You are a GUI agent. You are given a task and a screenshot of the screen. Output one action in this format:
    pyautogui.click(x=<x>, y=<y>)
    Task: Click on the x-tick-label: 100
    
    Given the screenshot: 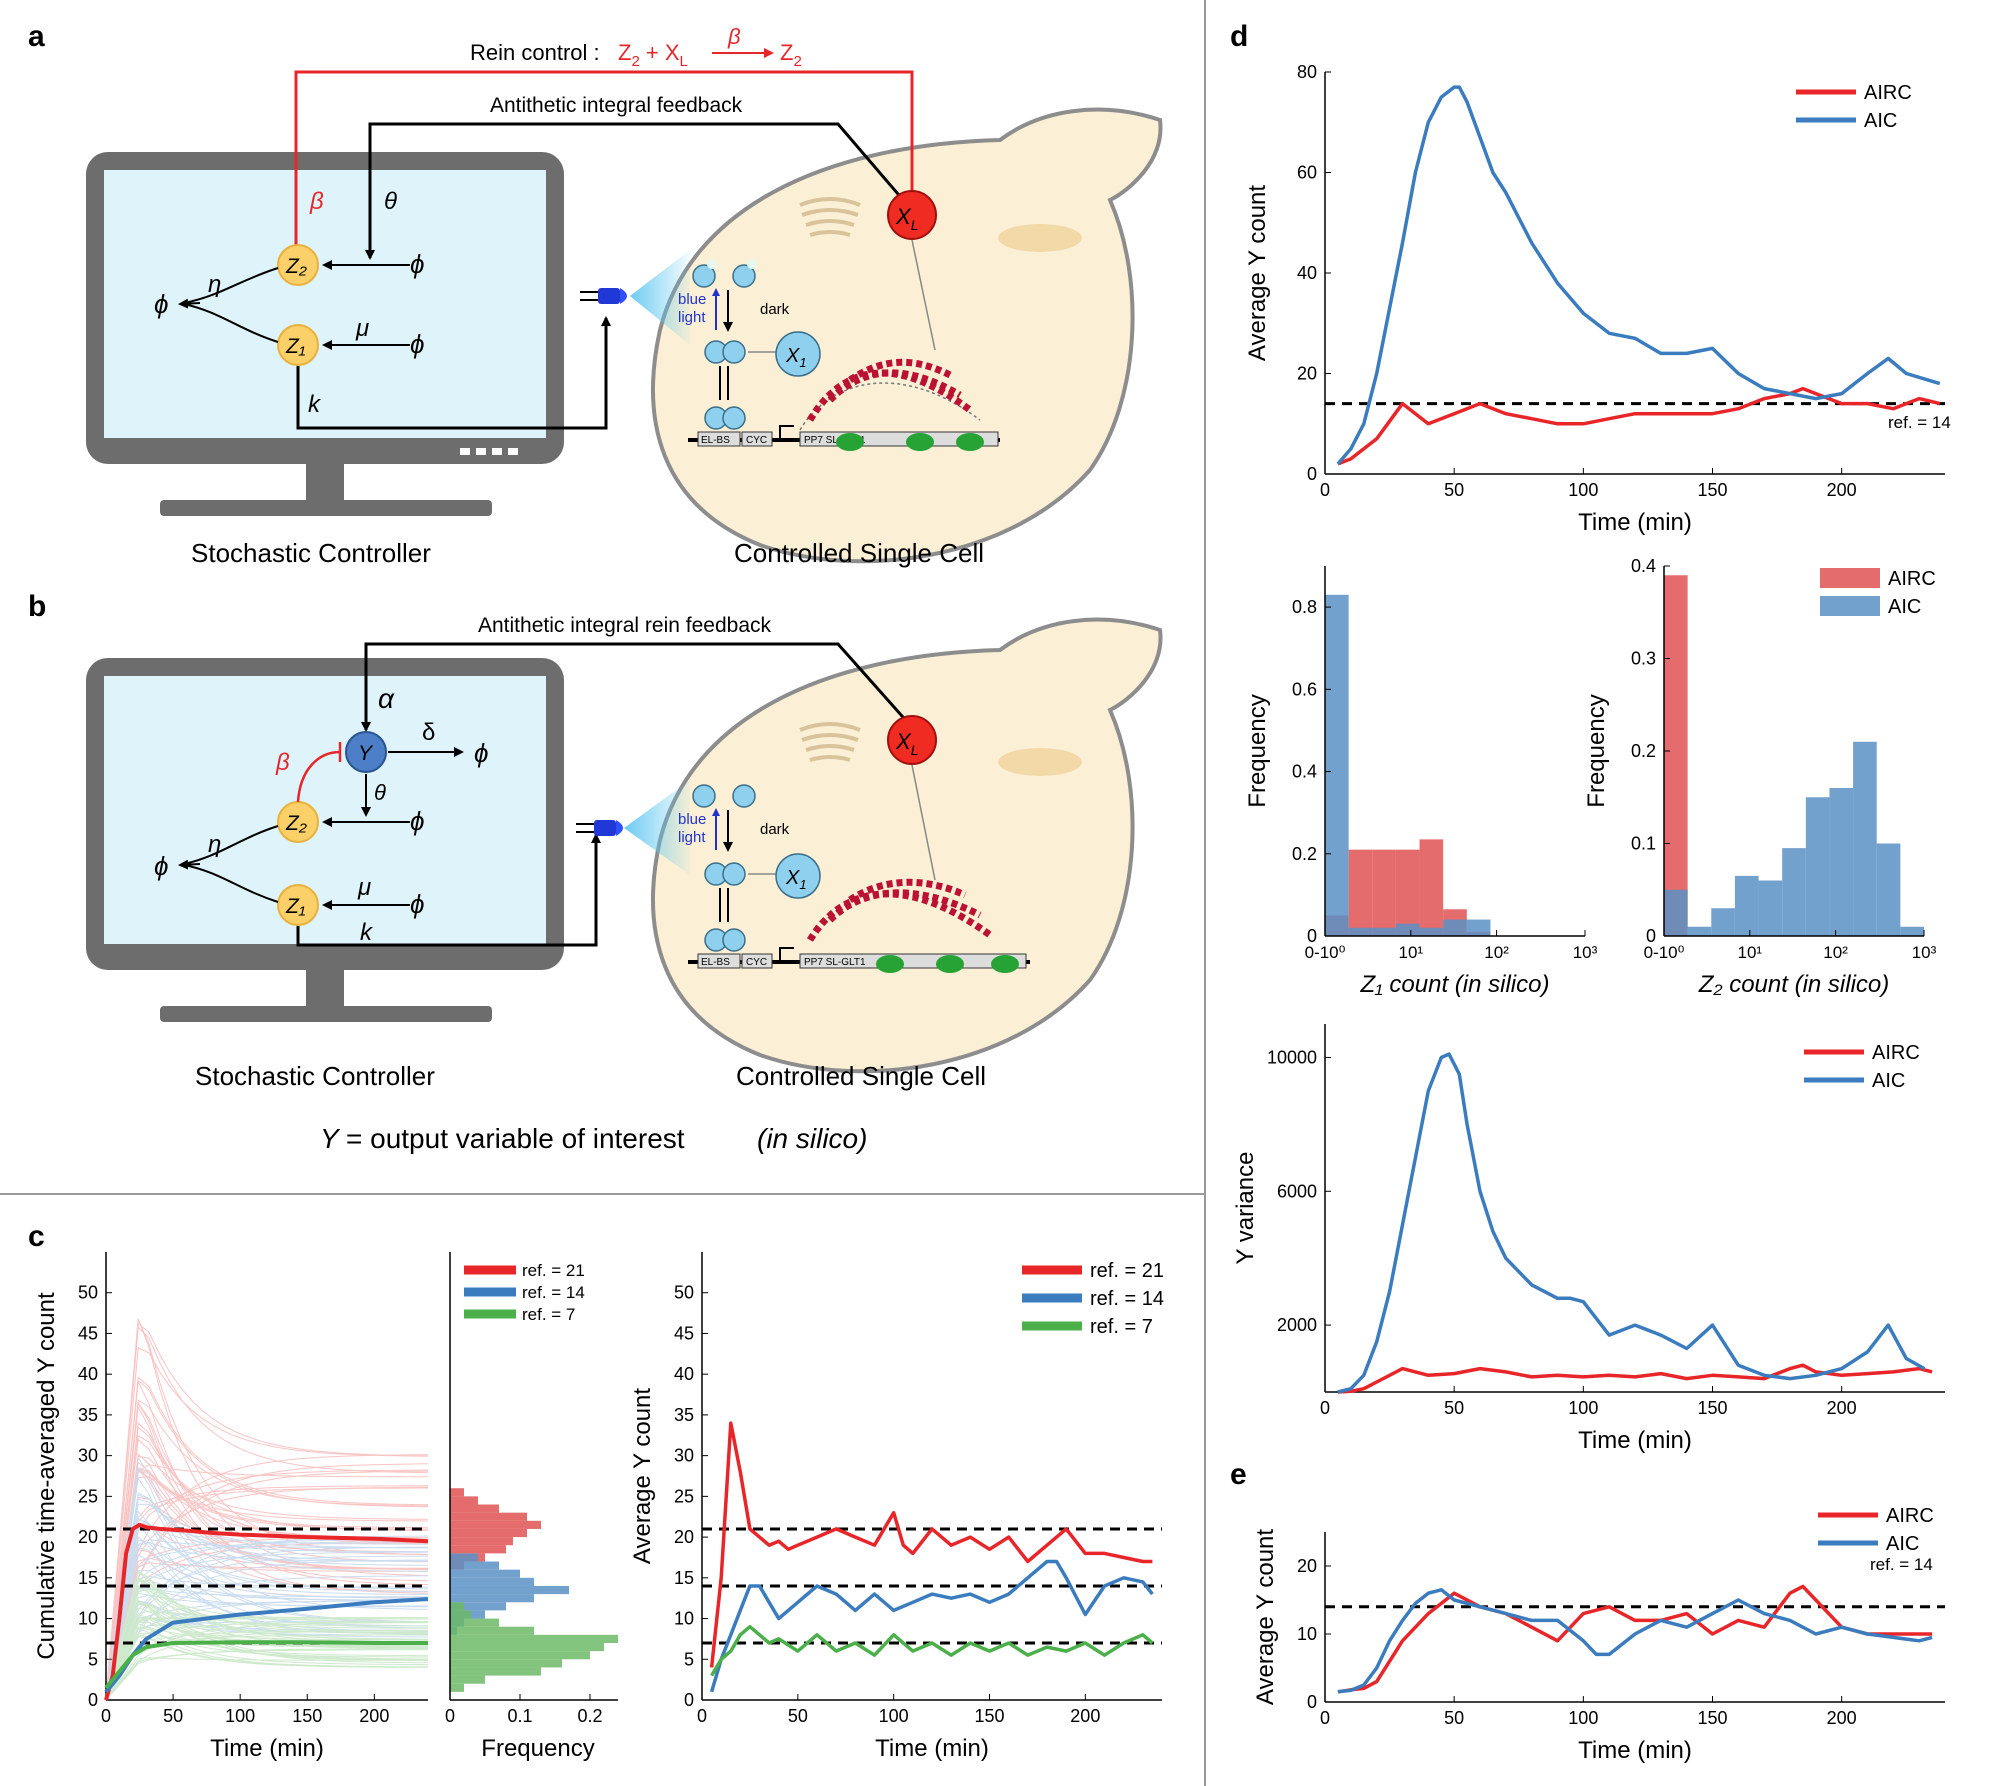 What is the action you would take?
    pyautogui.click(x=1583, y=1718)
    